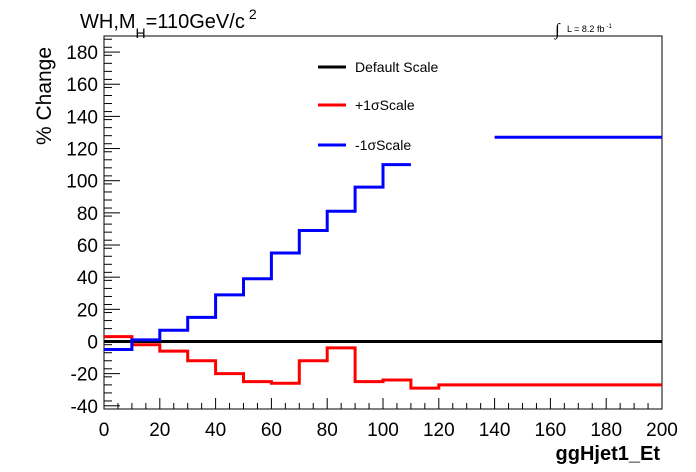 The width and height of the screenshot is (696, 472). What do you see at coordinates (141, 33) in the screenshot?
I see `title-subscript: H` at bounding box center [141, 33].